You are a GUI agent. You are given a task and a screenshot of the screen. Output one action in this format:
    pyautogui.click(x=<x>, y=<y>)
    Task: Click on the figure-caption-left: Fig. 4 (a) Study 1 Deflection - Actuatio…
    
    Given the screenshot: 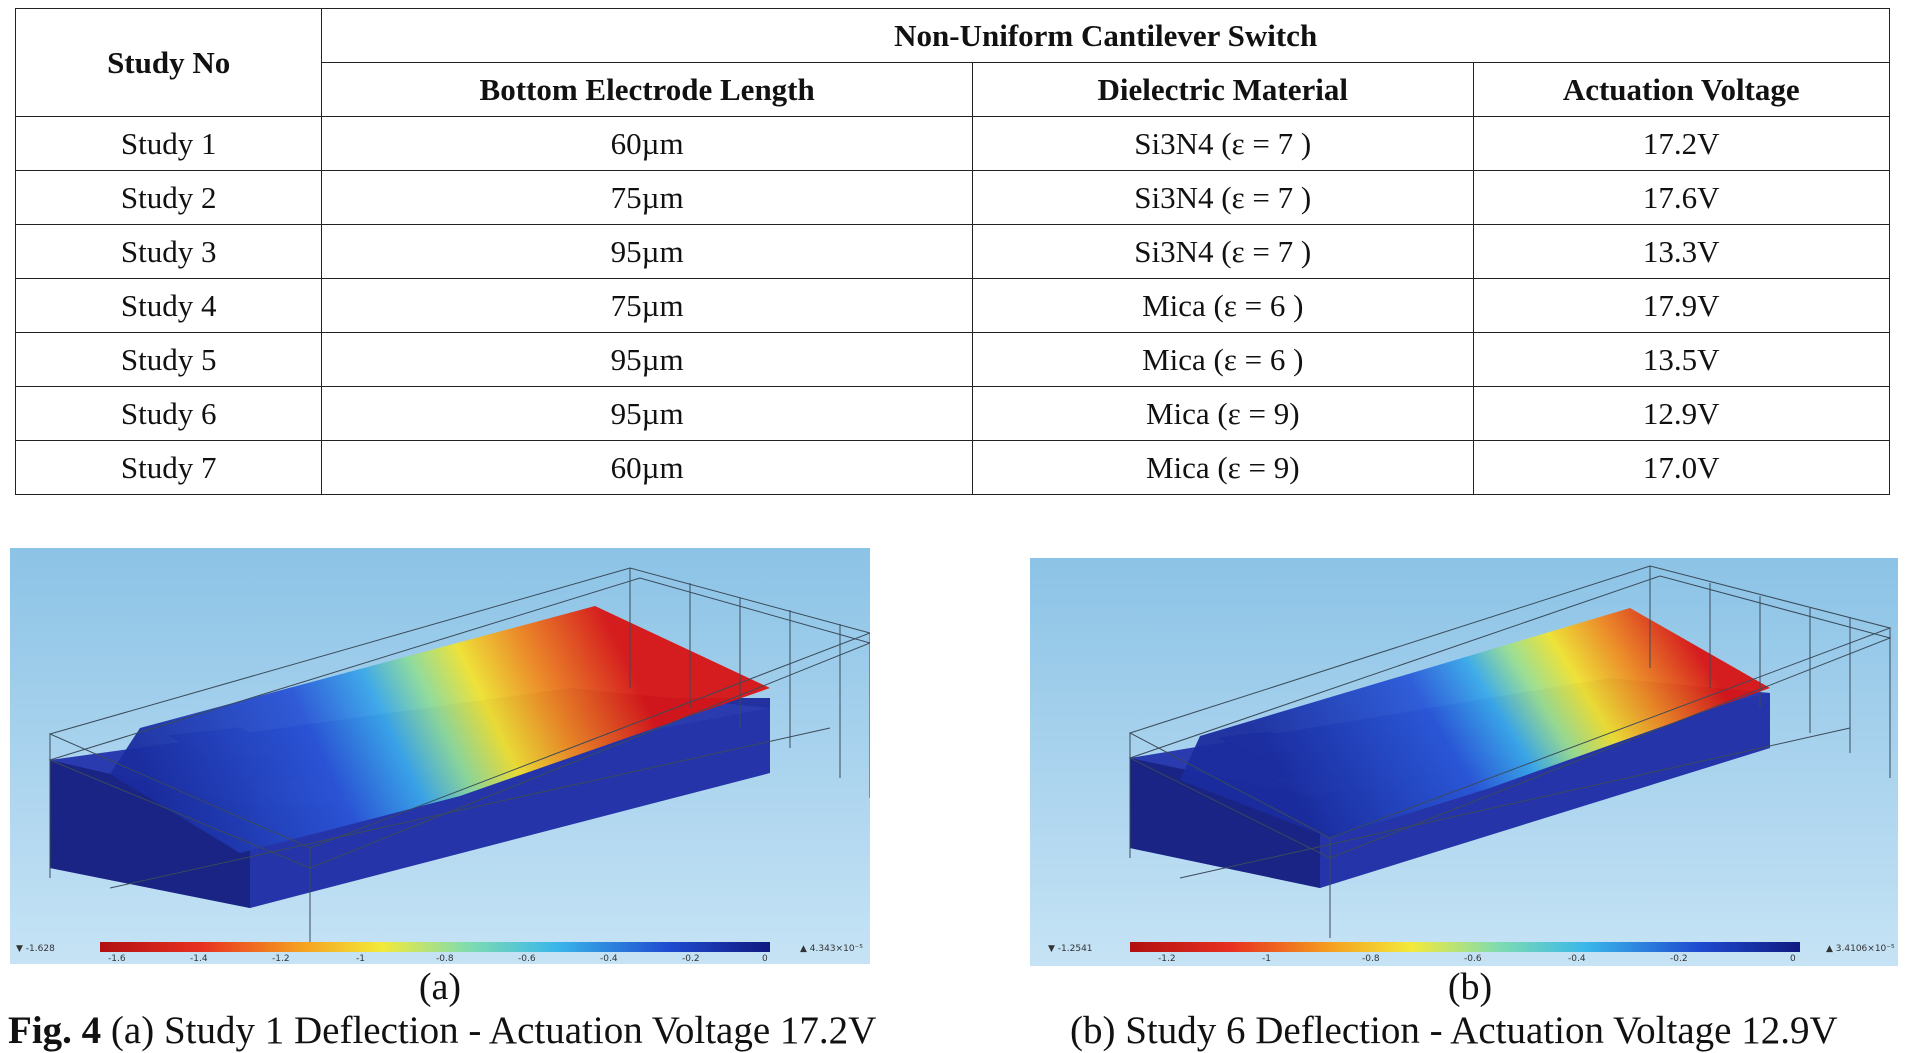 What is the action you would take?
    pyautogui.click(x=442, y=1030)
    